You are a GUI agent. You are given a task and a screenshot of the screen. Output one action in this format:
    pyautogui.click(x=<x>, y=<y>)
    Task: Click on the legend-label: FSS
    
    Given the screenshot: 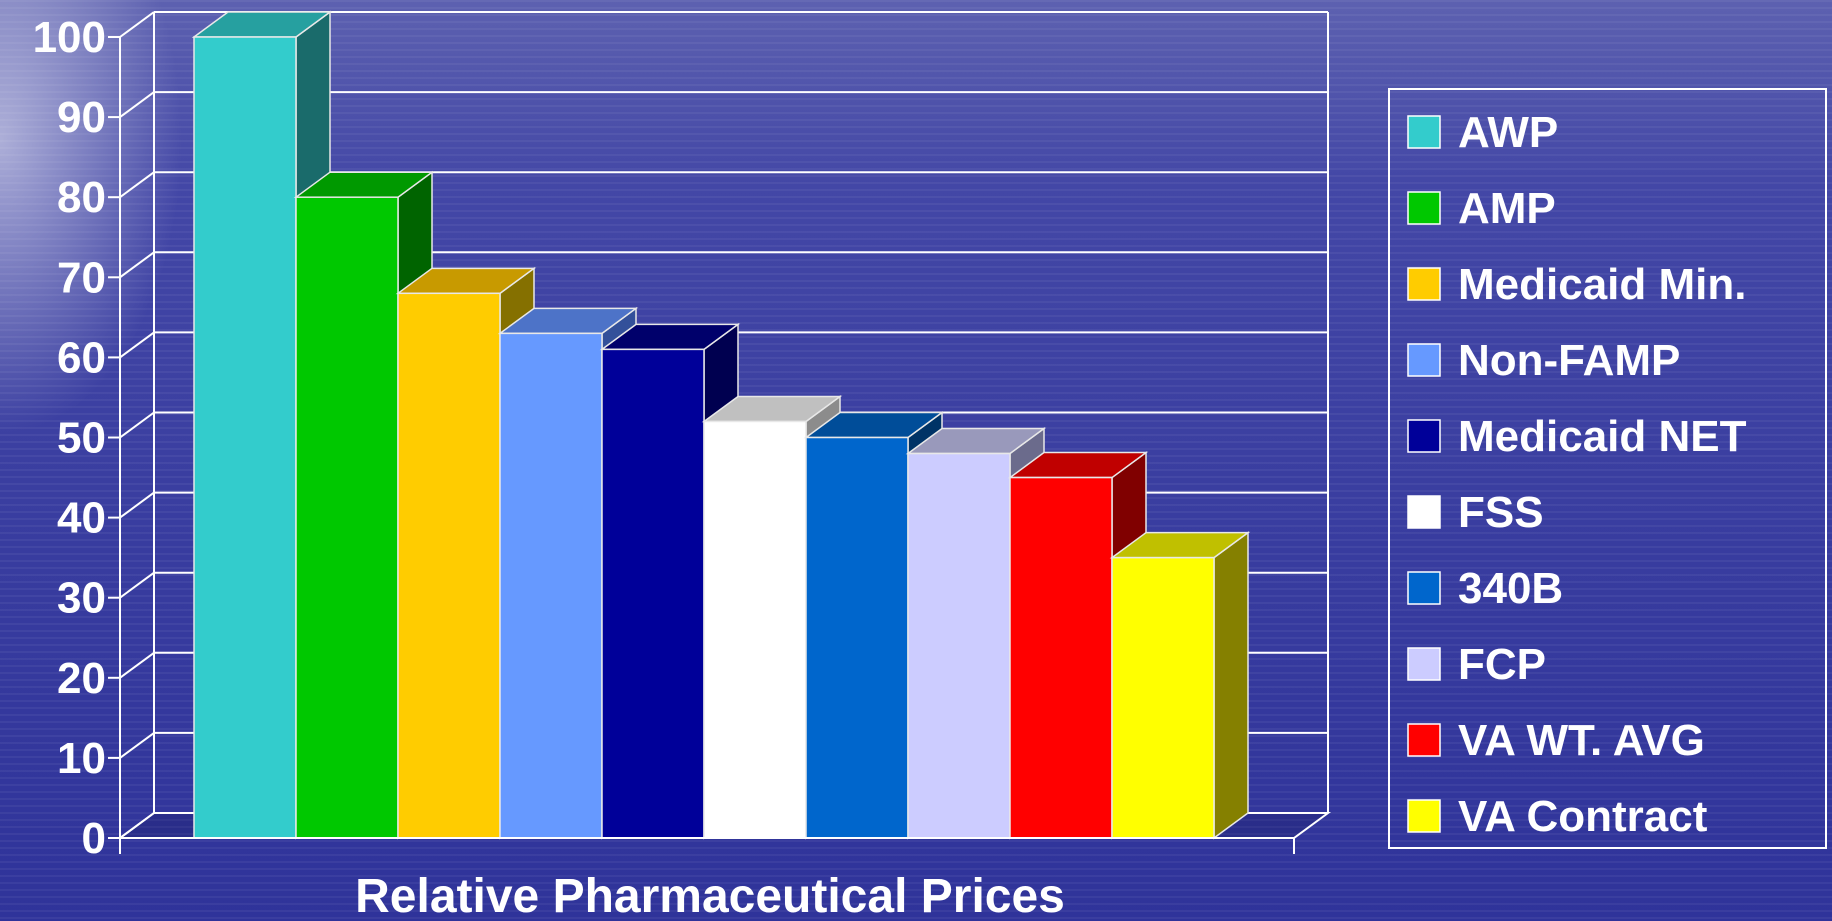 What is the action you would take?
    pyautogui.click(x=1501, y=512)
    